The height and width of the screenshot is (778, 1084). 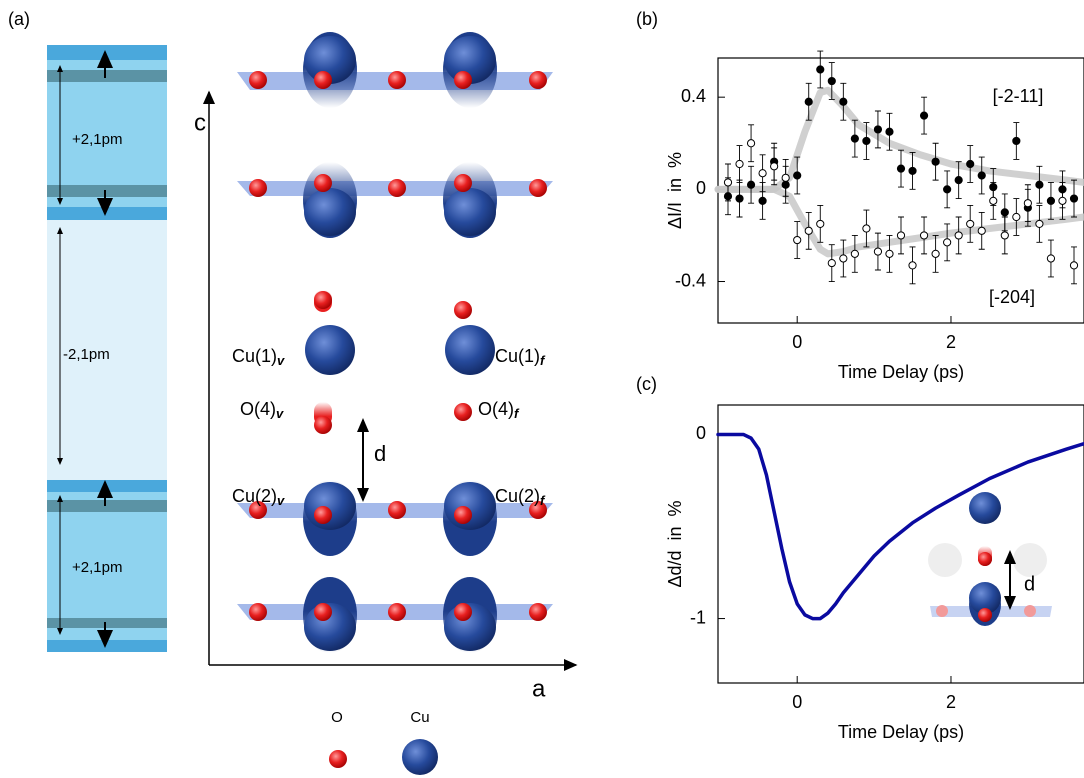 I want to click on site-label: Cu(1)f, so click(x=520, y=357).